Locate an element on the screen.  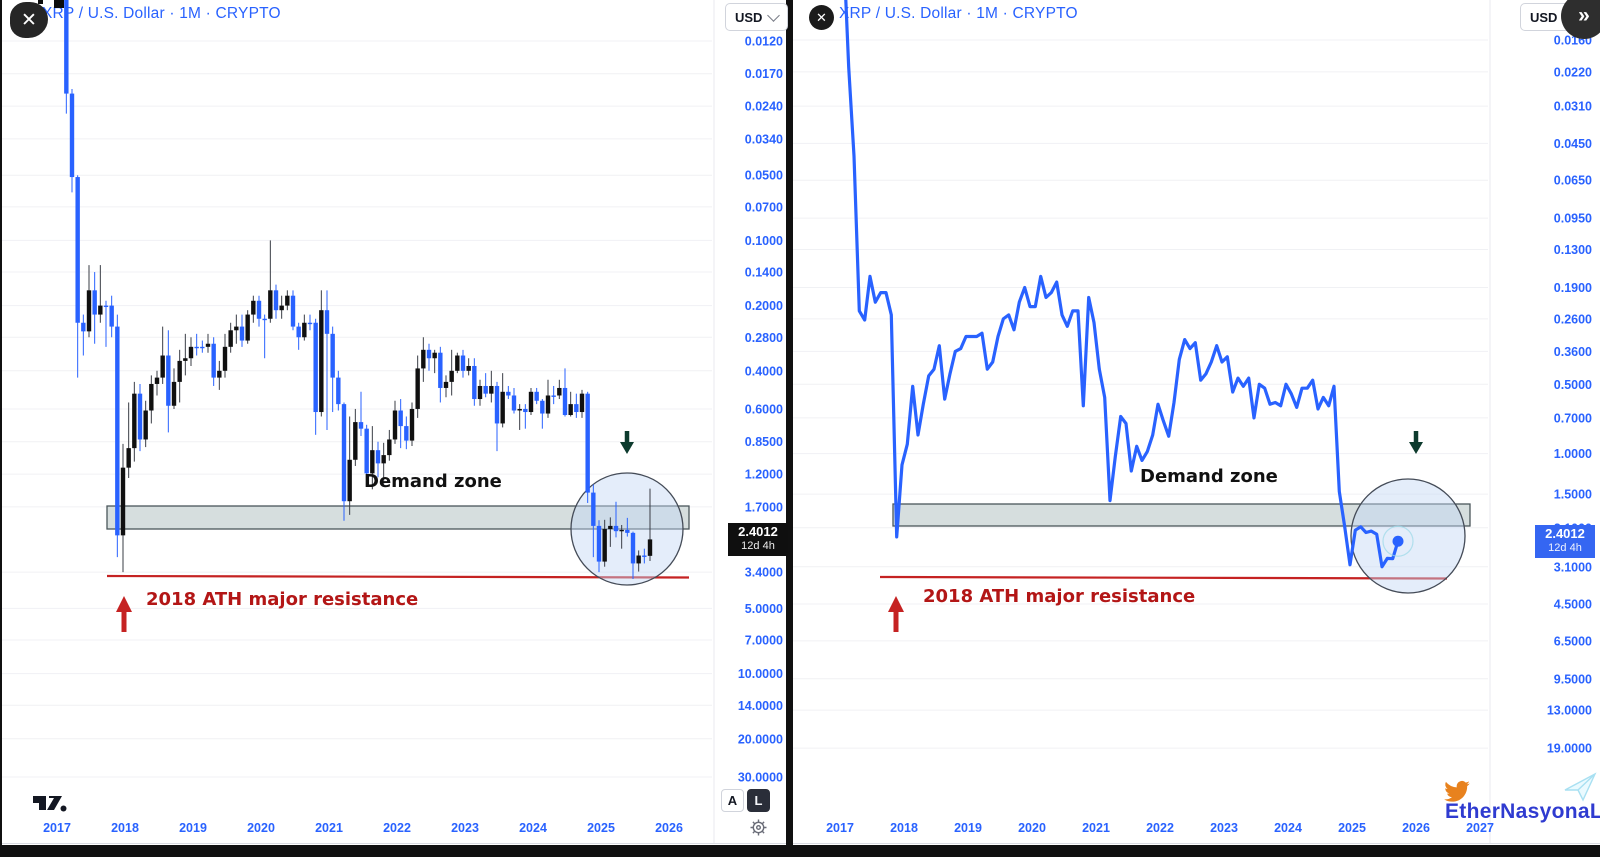
symbol-header-right: XRP / U.S. Dollar · 1M · CRYPTO is located at coordinates (958, 13).